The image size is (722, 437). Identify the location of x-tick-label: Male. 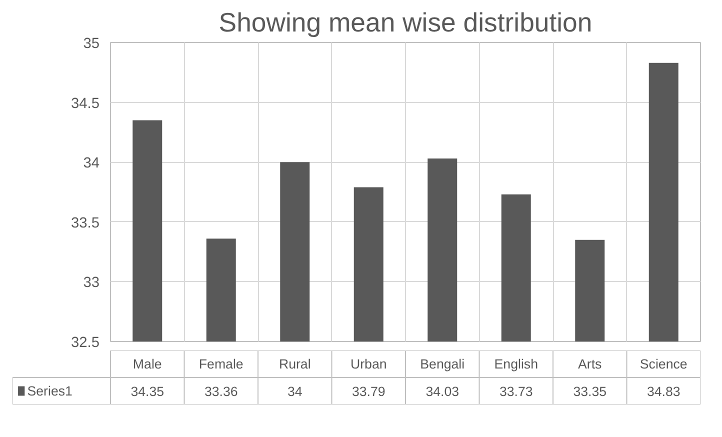
(147, 364).